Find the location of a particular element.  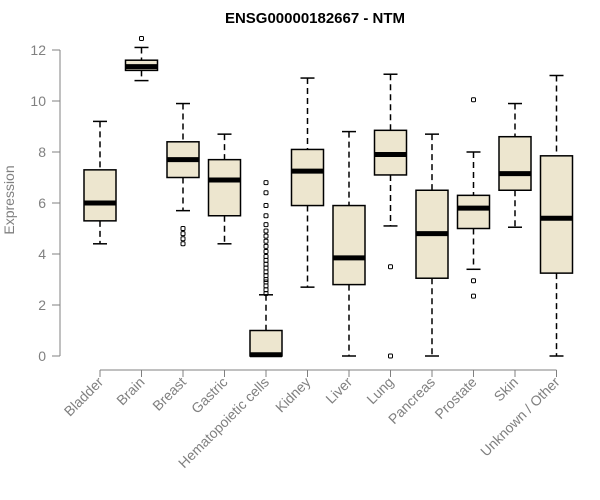

x-tick-label: Lung is located at coordinates (379, 390).